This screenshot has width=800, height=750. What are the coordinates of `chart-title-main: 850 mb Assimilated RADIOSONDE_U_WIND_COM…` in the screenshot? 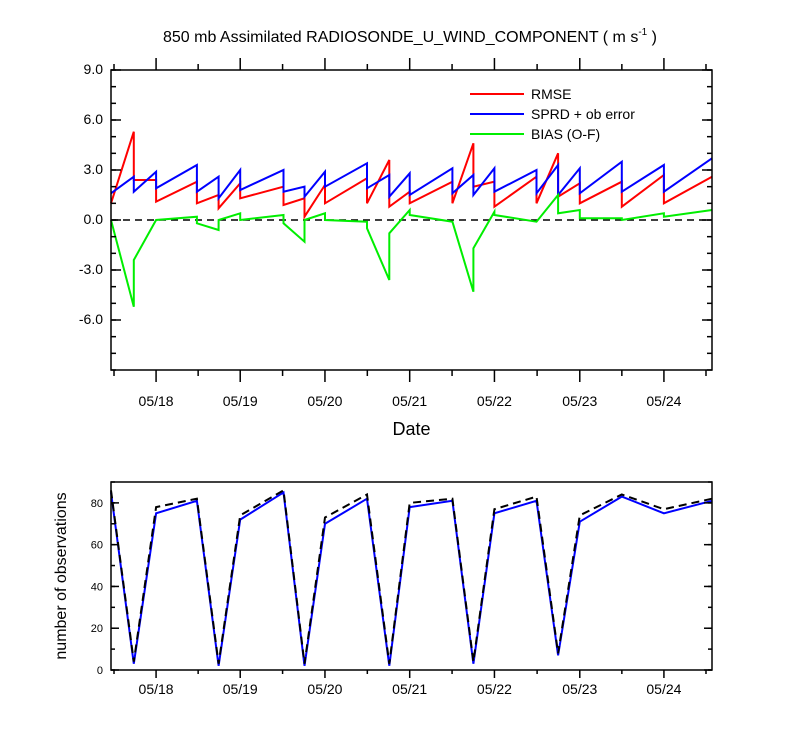 It's located at (400, 37).